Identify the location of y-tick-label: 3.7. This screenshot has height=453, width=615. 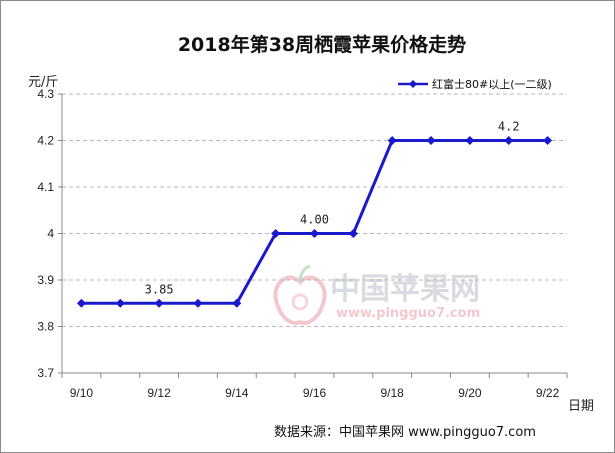
(45, 373).